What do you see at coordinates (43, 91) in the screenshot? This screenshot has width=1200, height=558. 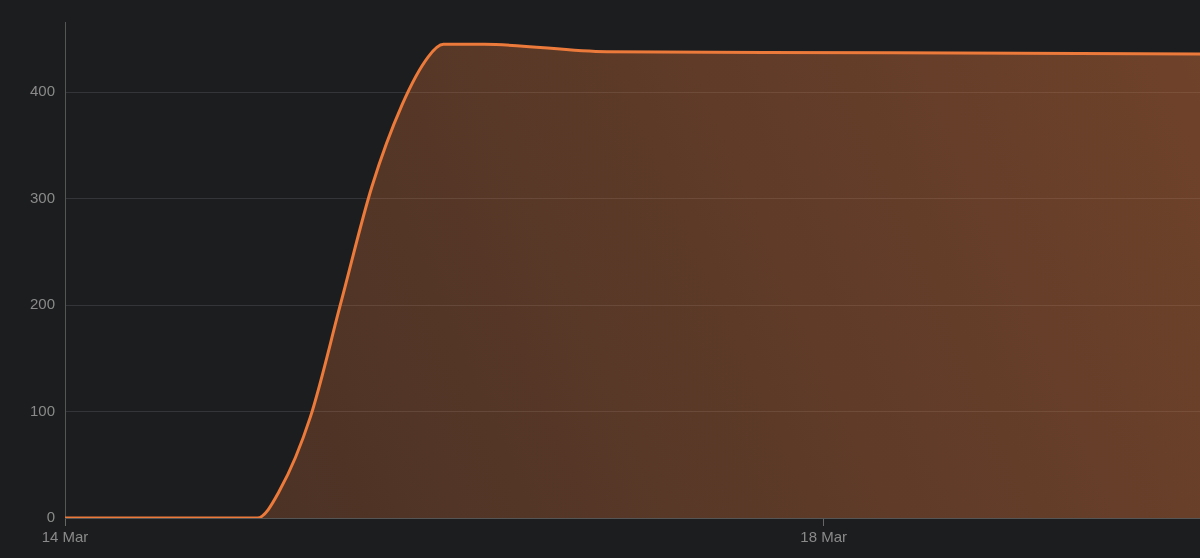 I see `y-tick-label: 400` at bounding box center [43, 91].